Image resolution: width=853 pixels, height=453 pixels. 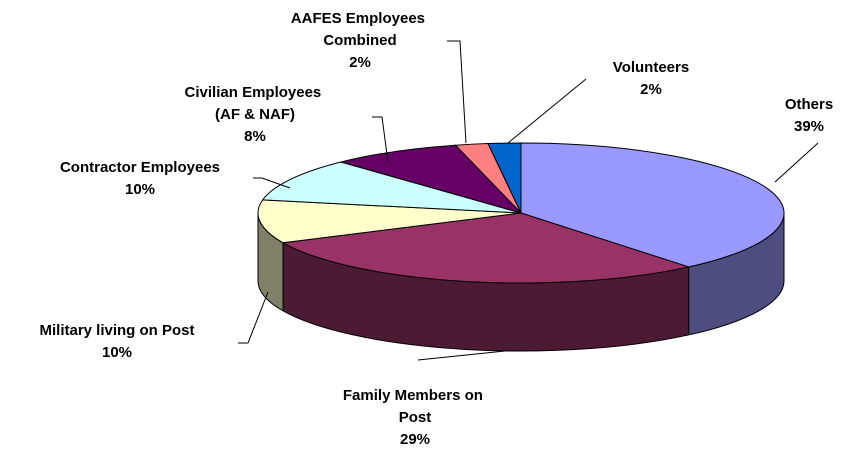 What do you see at coordinates (360, 29) in the screenshot?
I see `slice-label: AAFES Employees Combined` at bounding box center [360, 29].